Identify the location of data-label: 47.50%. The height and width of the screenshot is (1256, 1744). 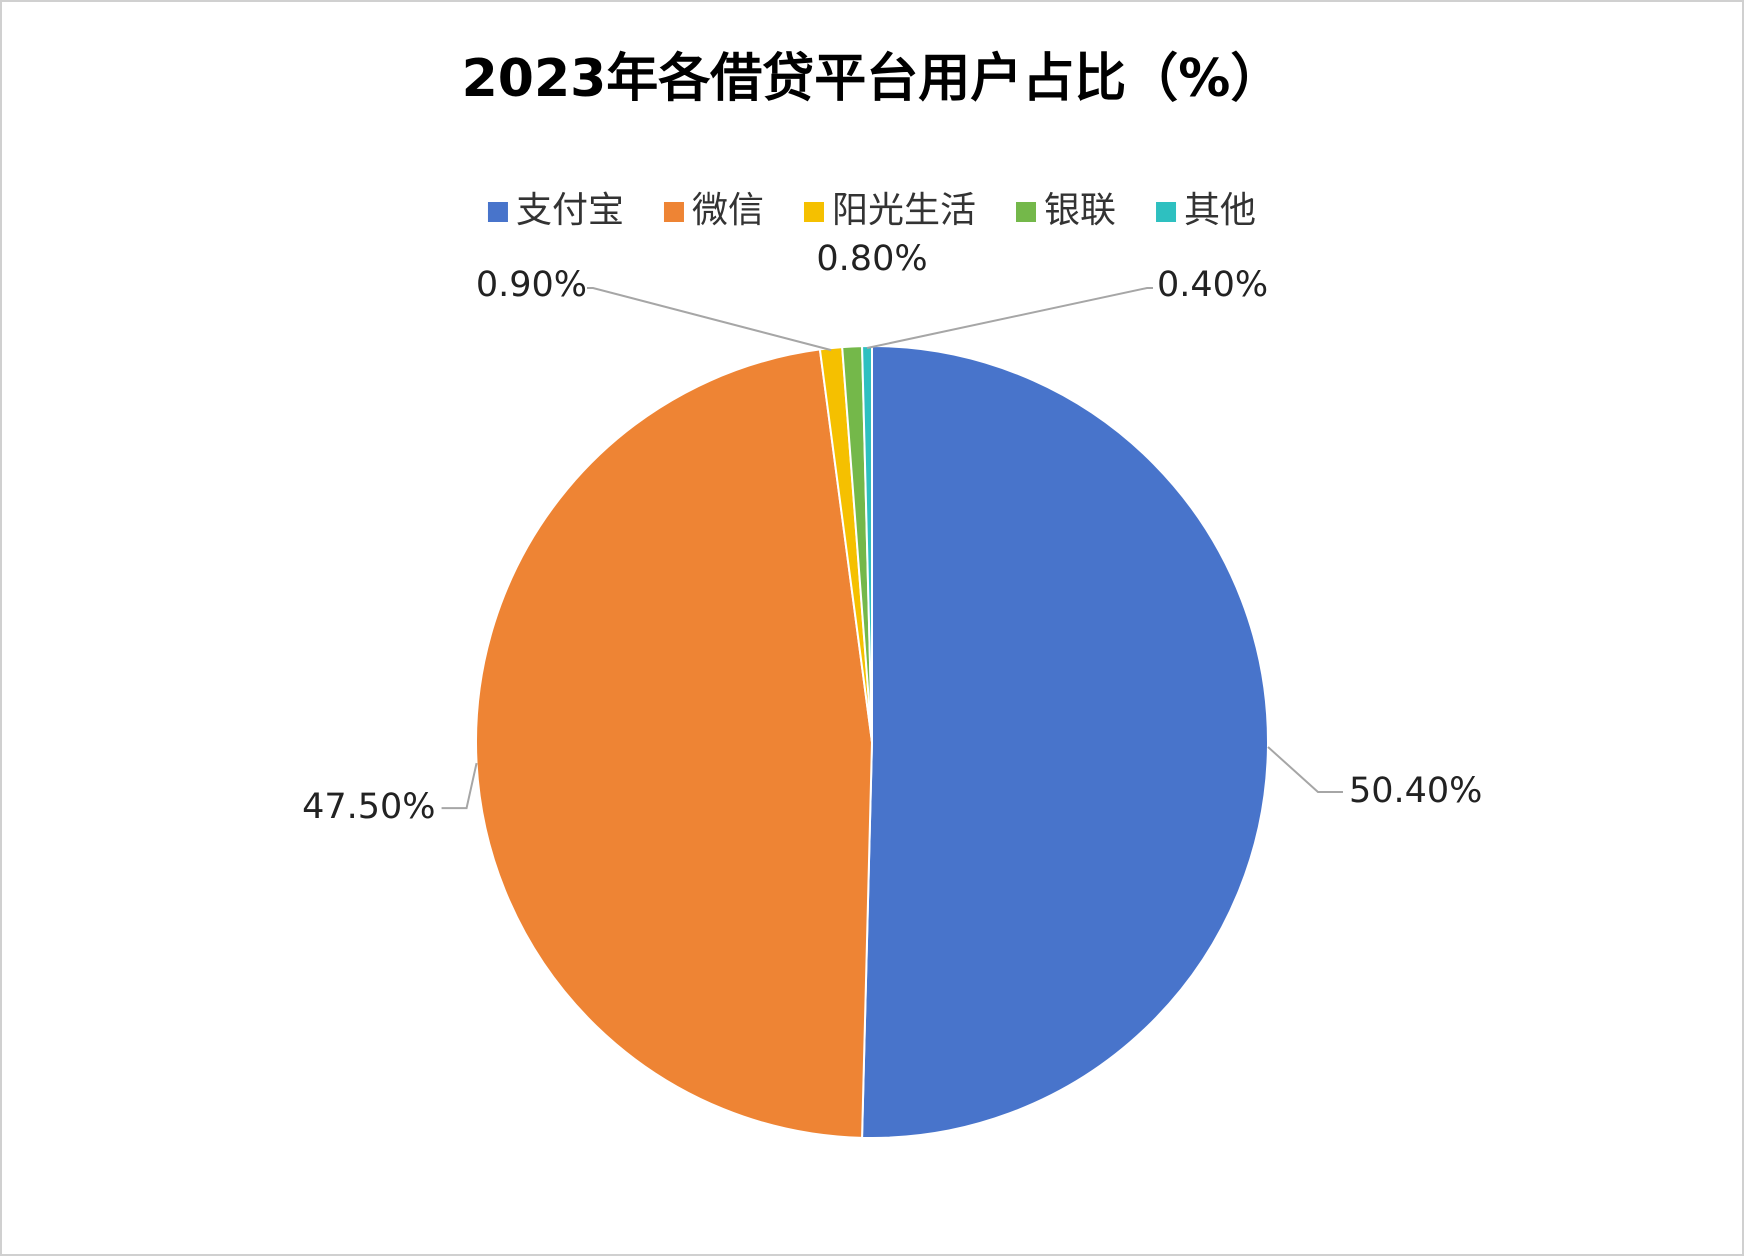
(368, 807).